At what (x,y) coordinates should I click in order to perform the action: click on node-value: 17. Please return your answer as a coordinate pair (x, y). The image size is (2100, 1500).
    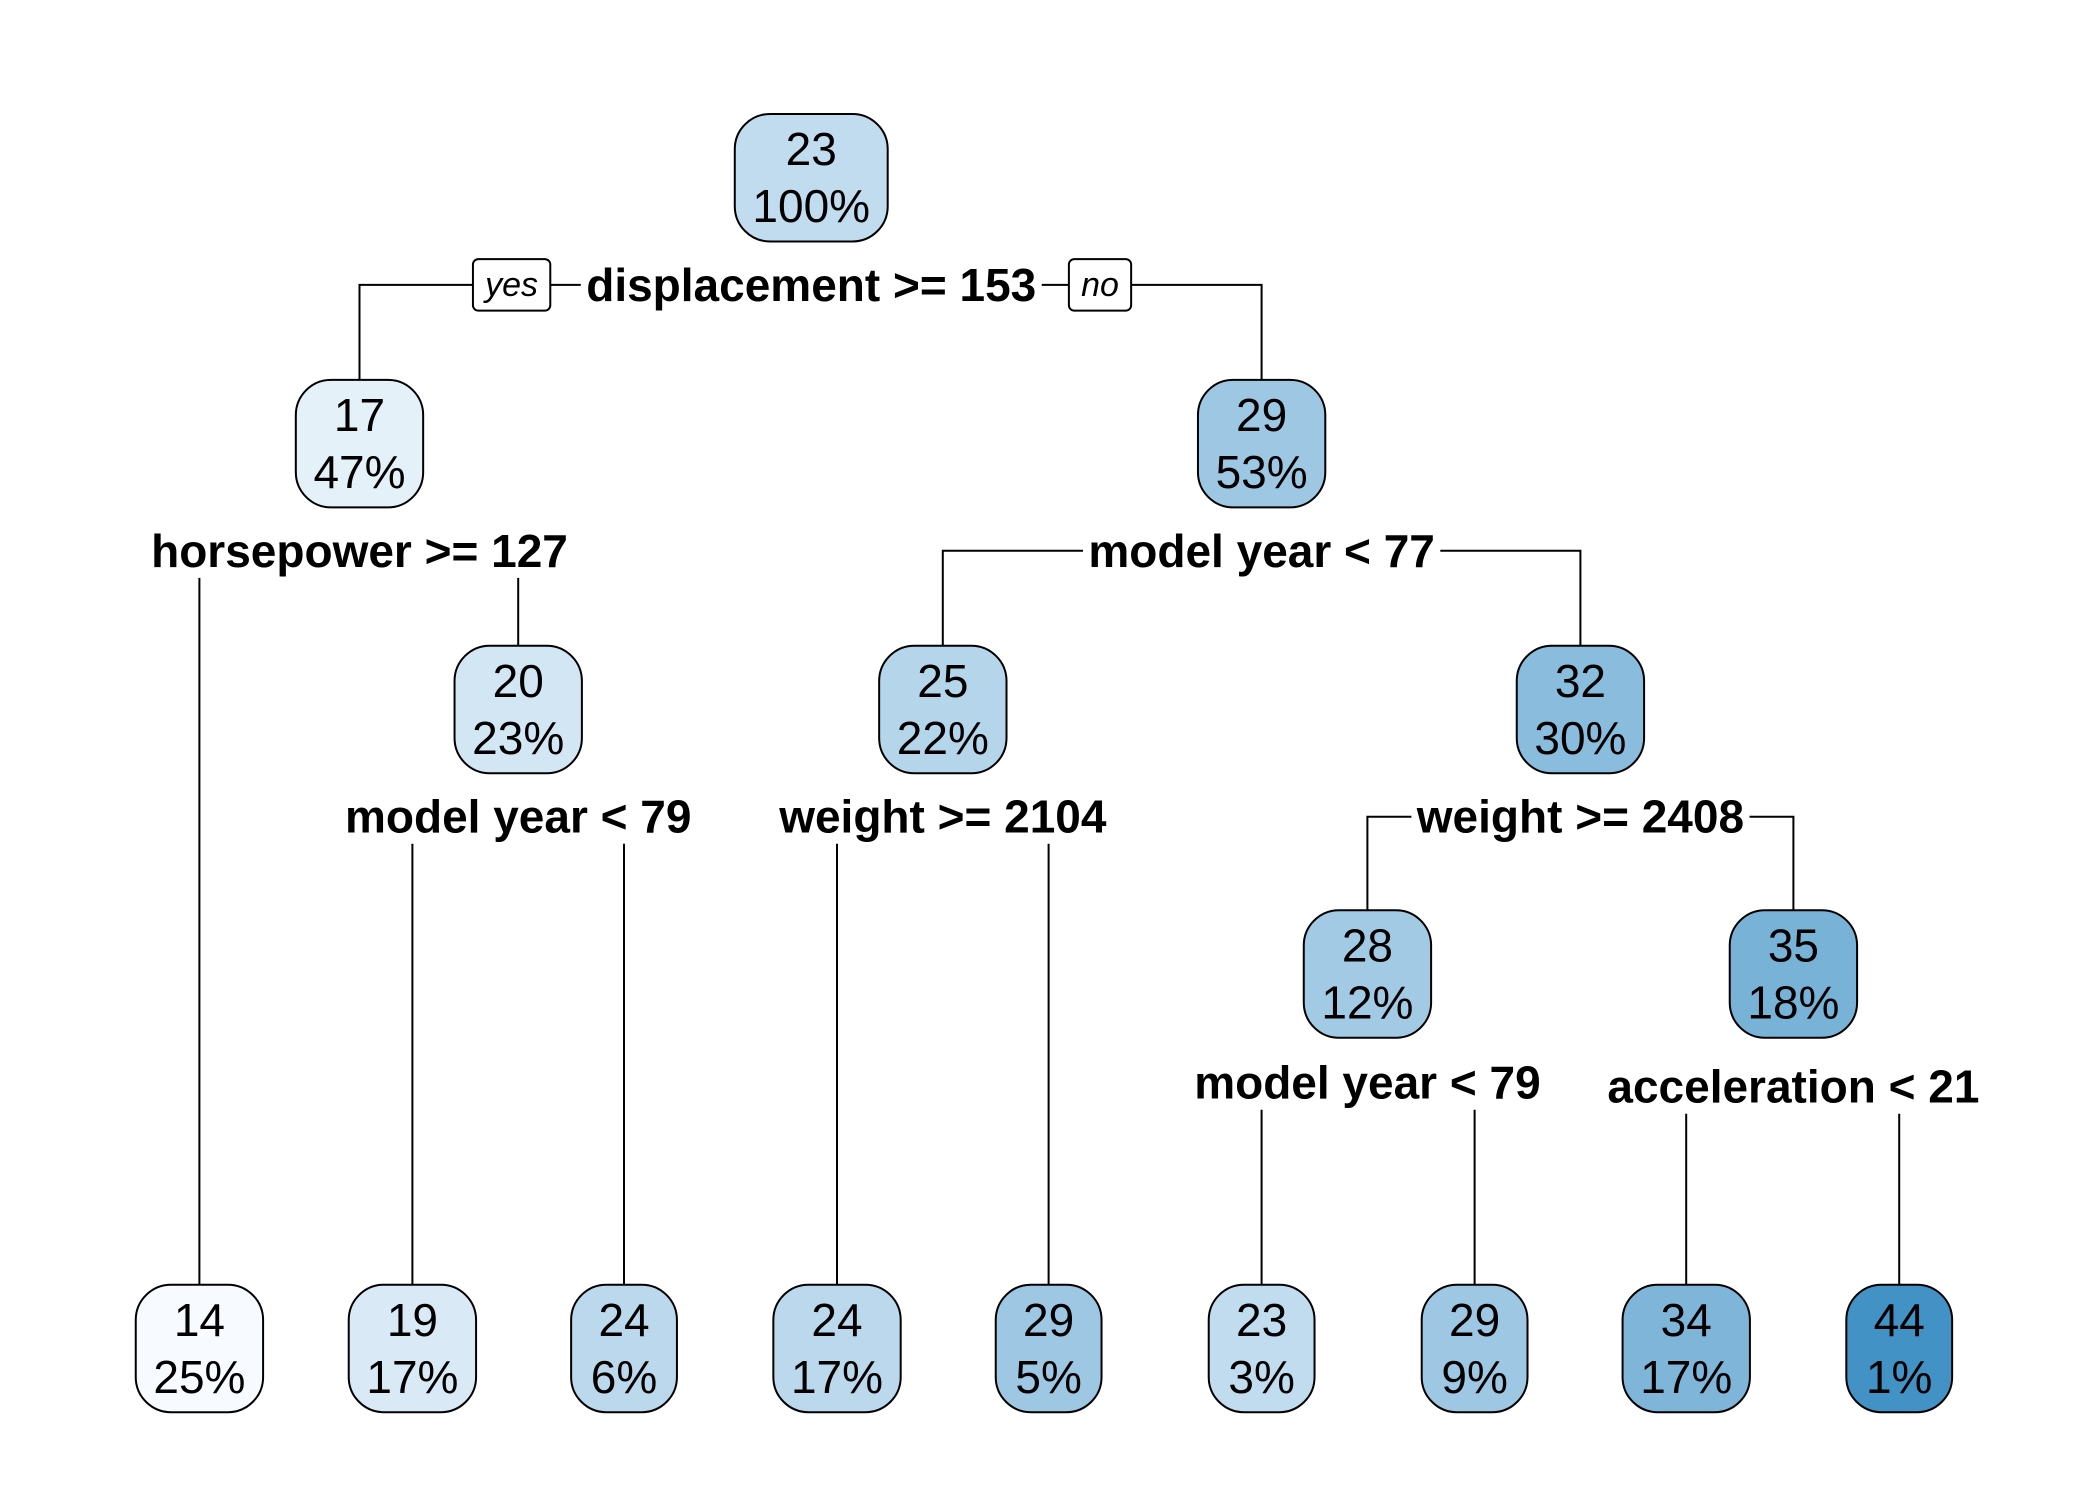
    Looking at the image, I should click on (359, 415).